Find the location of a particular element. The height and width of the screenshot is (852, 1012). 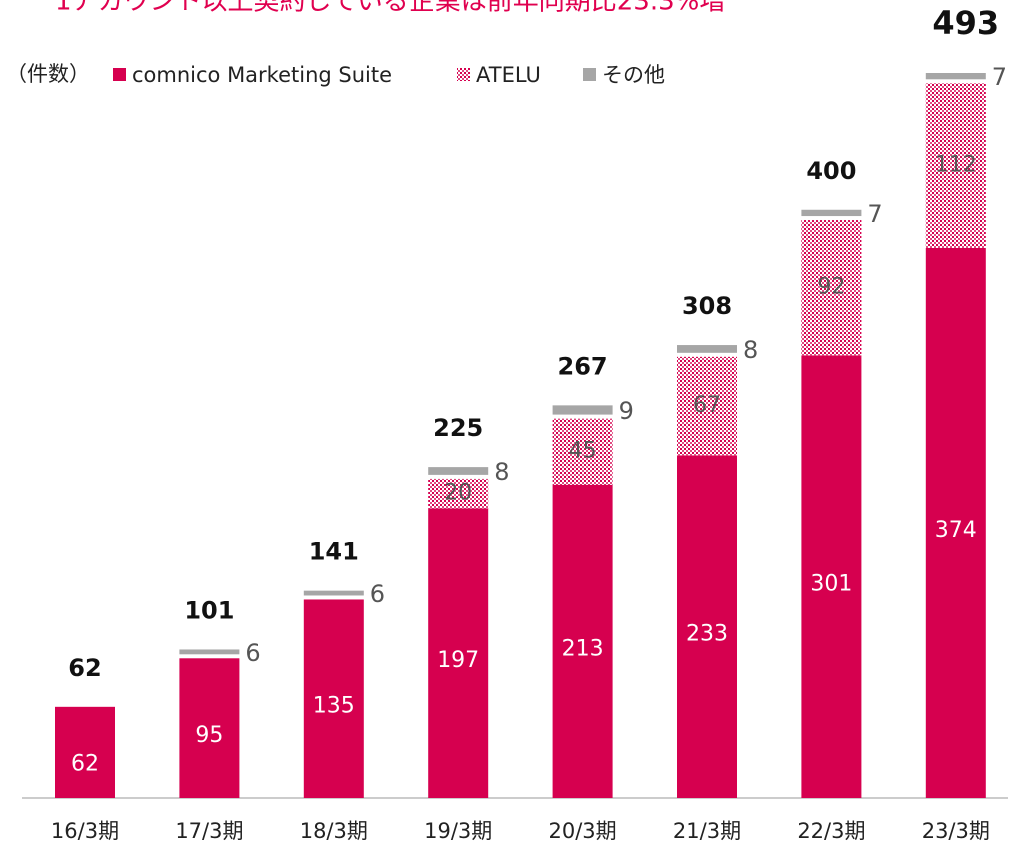

total-label: 400 is located at coordinates (831, 171).